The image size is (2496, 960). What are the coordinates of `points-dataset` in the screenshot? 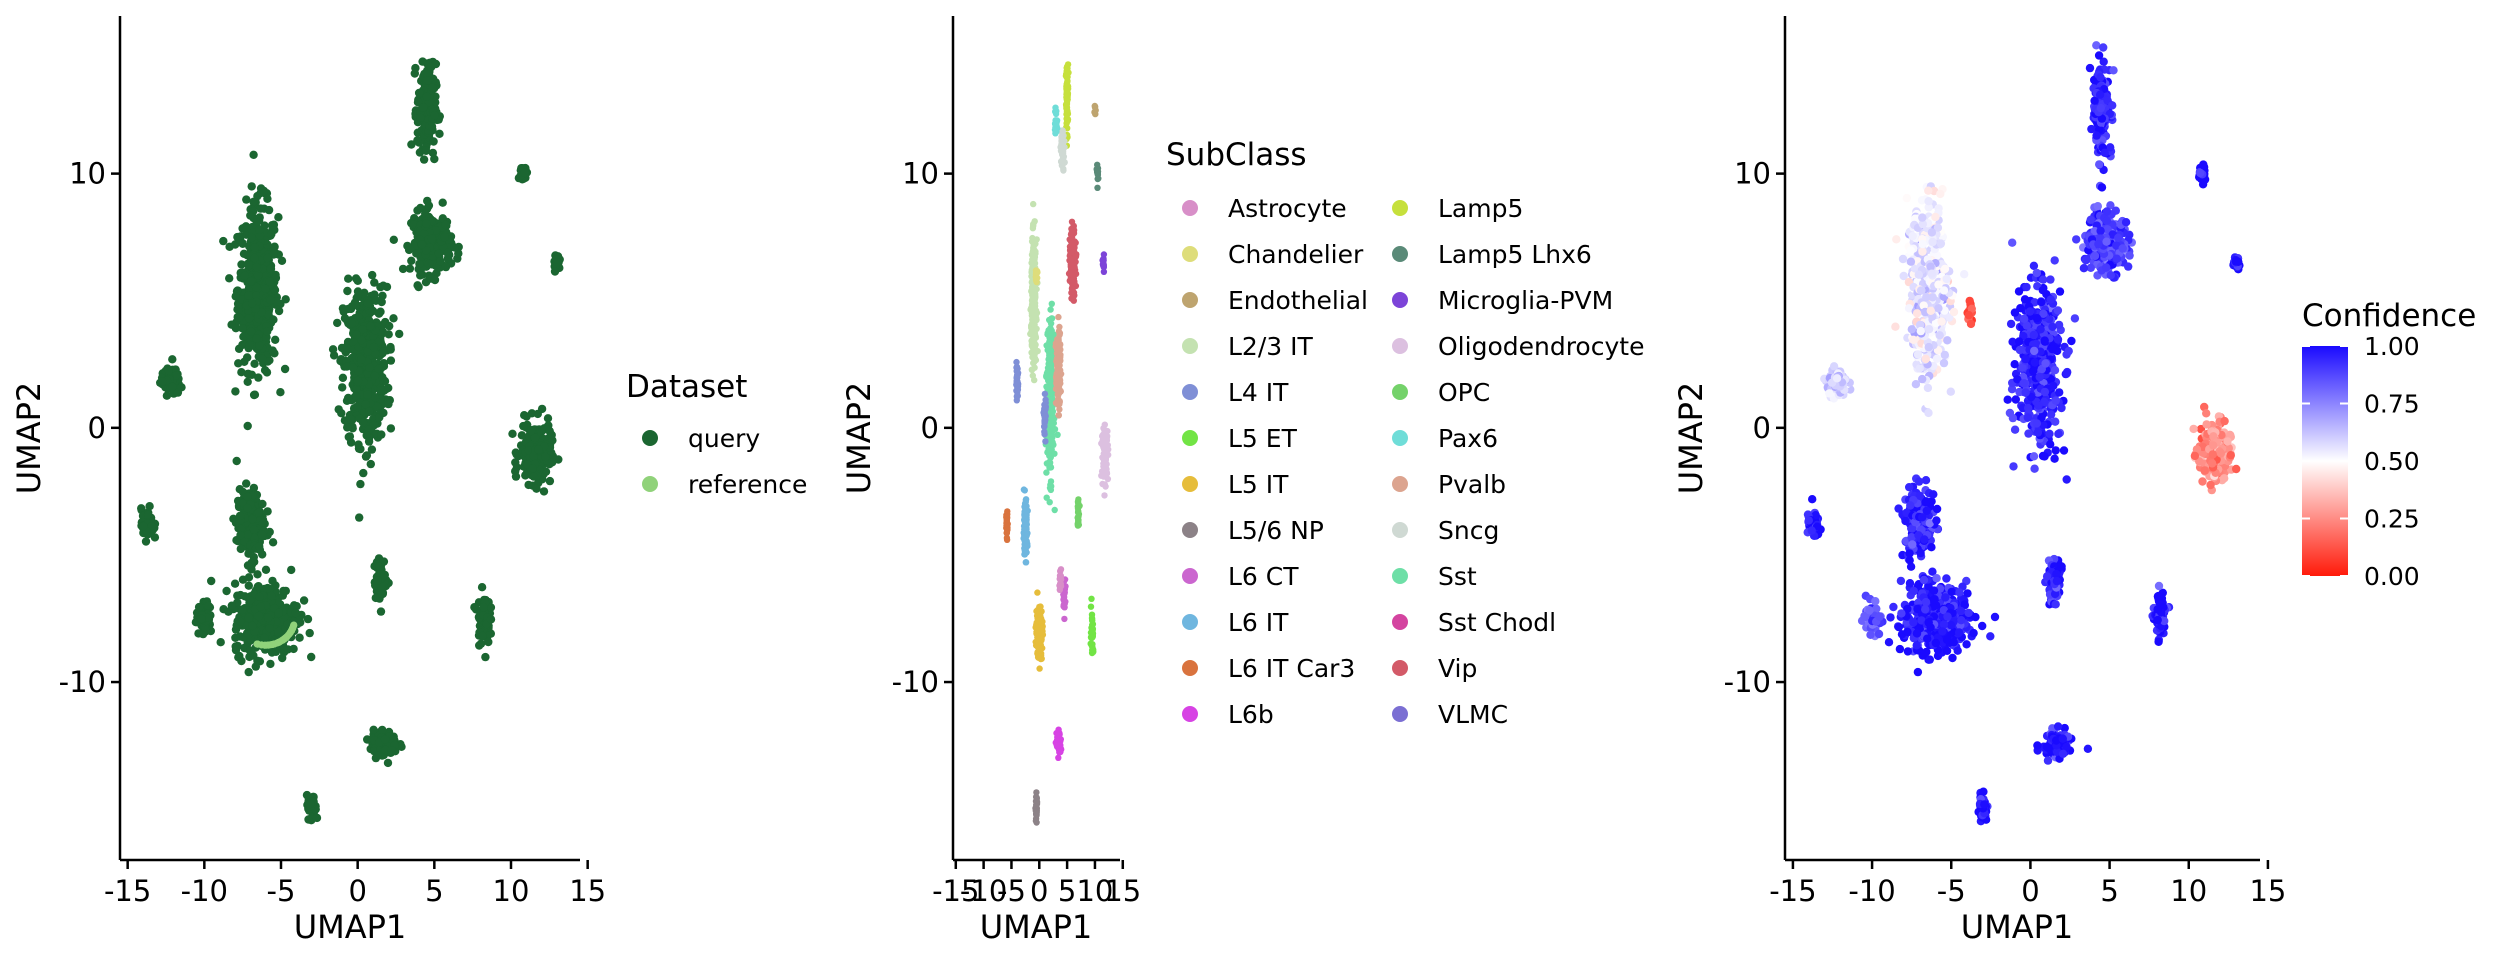 It's located at (350, 441).